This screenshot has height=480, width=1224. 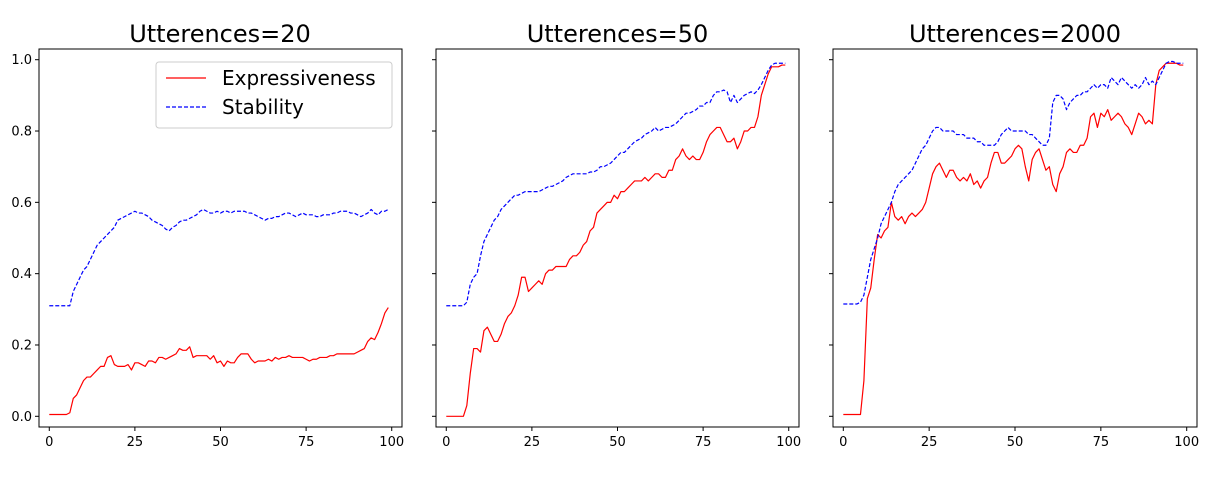 What do you see at coordinates (21, 274) in the screenshot?
I see `y-tick-label: 0.4` at bounding box center [21, 274].